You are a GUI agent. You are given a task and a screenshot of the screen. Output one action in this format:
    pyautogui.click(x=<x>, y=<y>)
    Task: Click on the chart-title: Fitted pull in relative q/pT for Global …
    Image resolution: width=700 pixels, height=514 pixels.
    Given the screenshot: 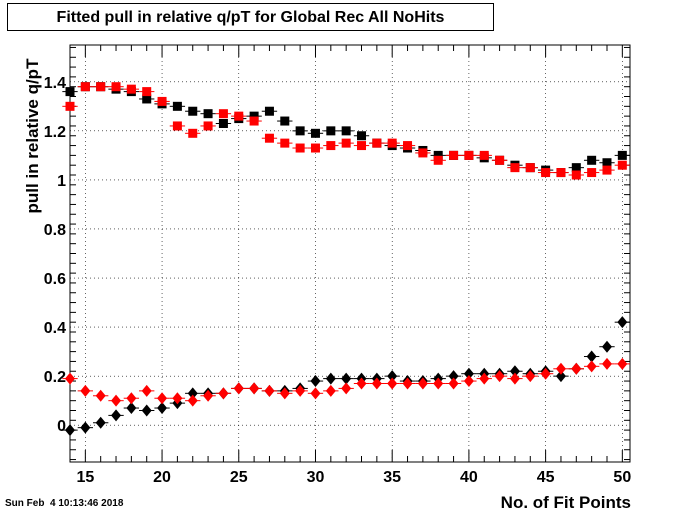 What is the action you would take?
    pyautogui.click(x=250, y=17)
    